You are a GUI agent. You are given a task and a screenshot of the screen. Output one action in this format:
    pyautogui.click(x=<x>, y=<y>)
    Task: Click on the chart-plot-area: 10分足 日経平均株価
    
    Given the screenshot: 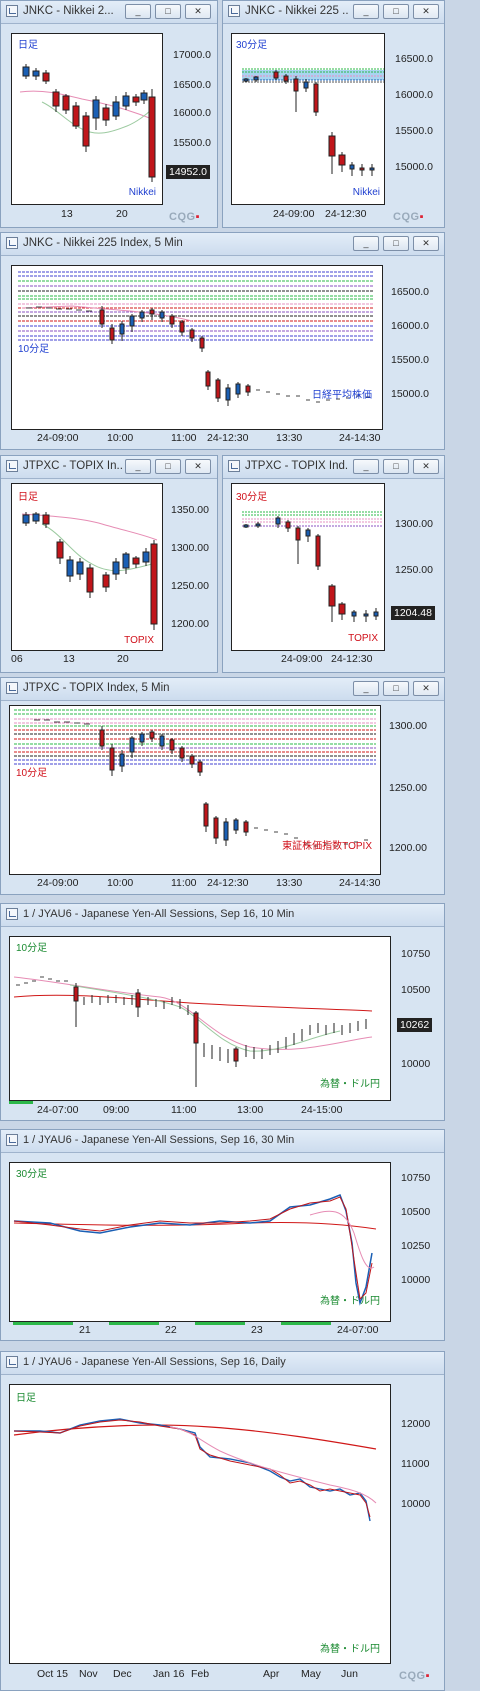 What is the action you would take?
    pyautogui.click(x=197, y=347)
    